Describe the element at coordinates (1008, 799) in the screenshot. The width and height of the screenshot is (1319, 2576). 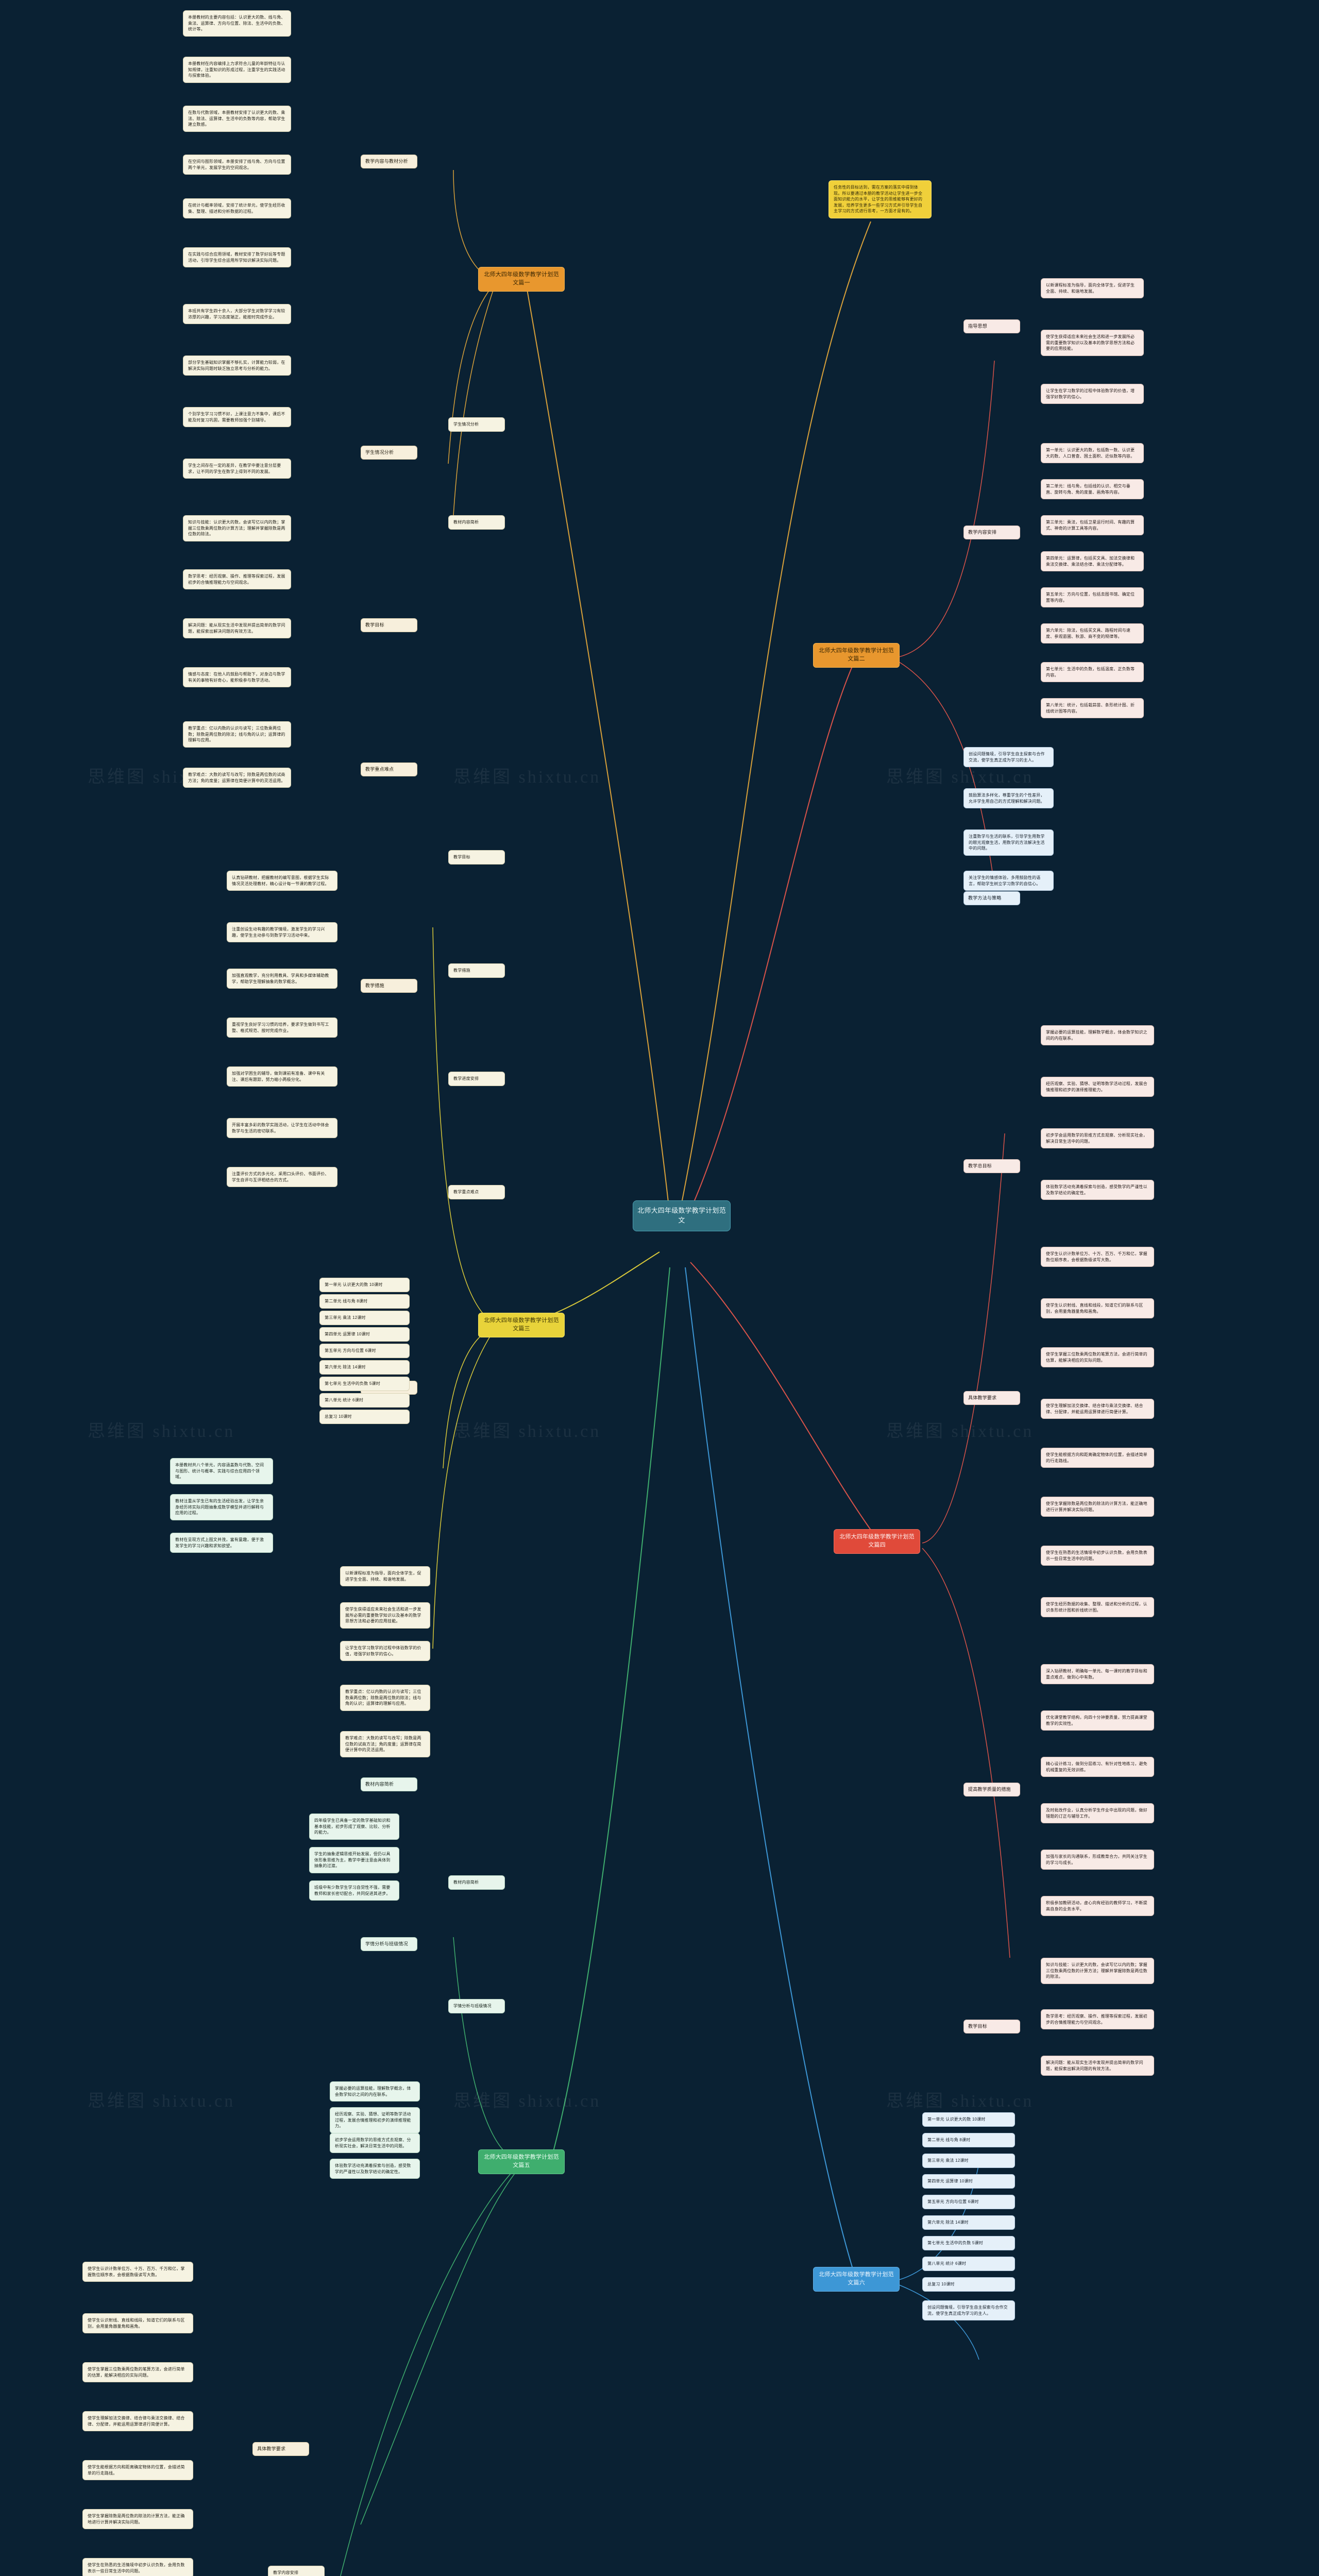
I see `leaf-node: 鼓励算法多样化，尊重学生的个性差异，允许学生用自己的方式理解和解决问题。` at that location.